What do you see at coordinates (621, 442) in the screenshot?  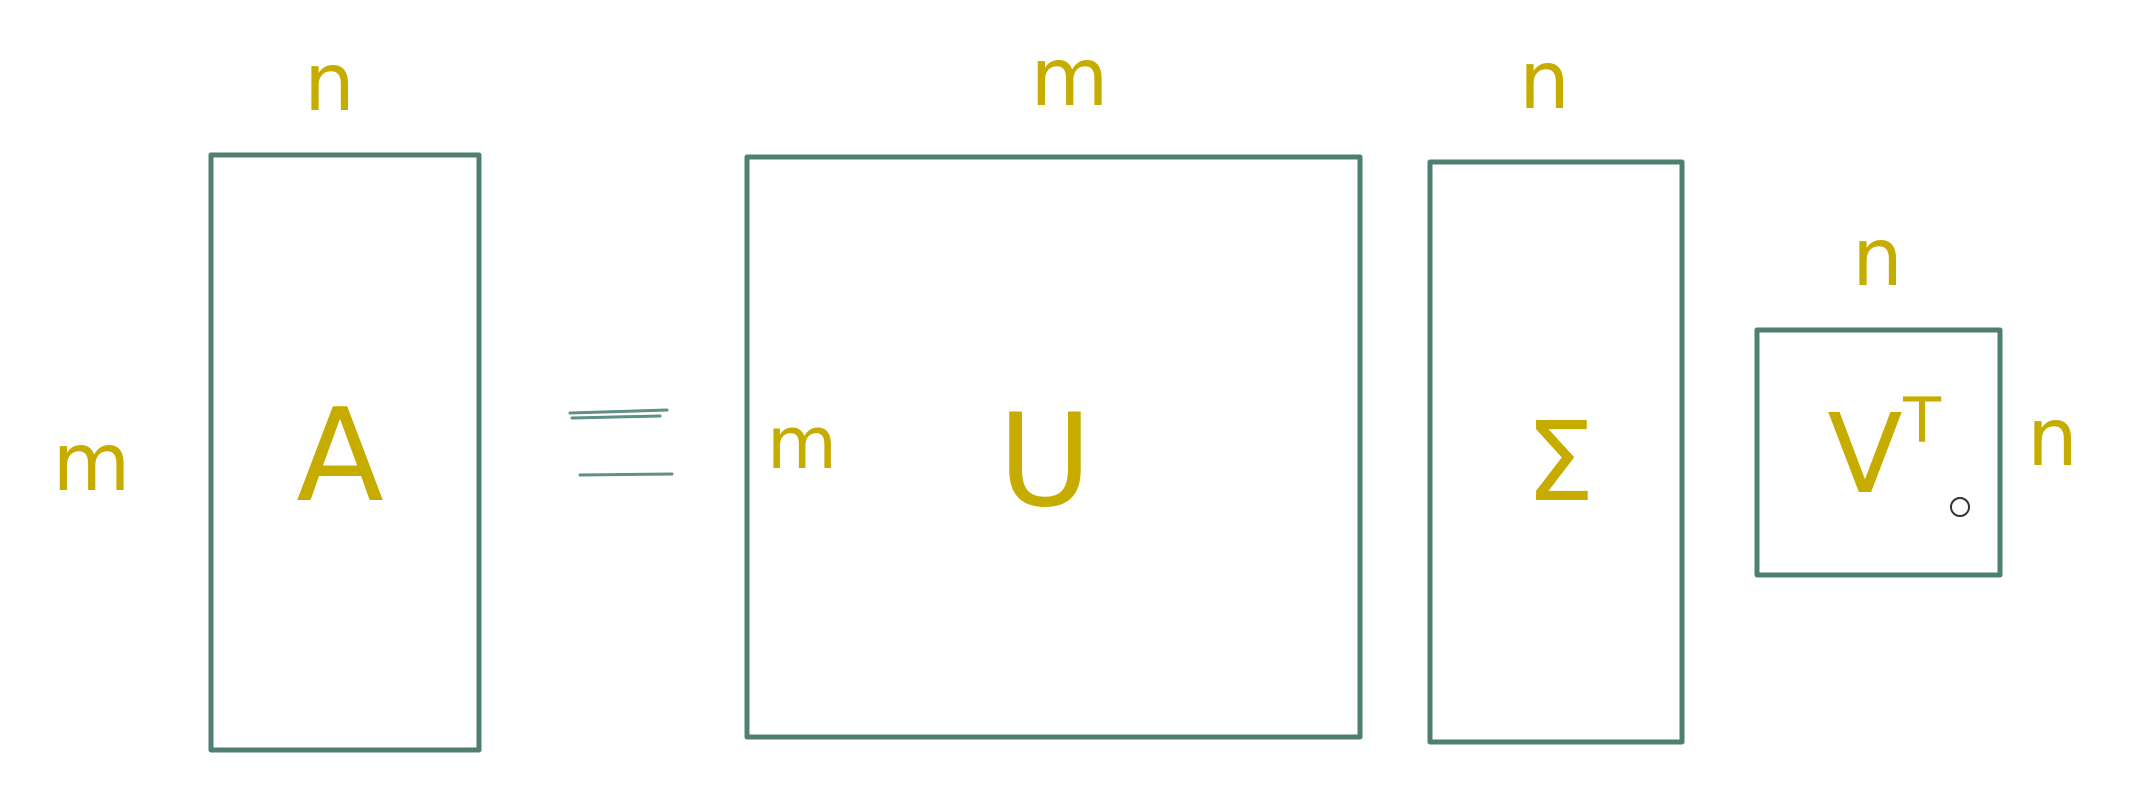 I see `equals-sign` at bounding box center [621, 442].